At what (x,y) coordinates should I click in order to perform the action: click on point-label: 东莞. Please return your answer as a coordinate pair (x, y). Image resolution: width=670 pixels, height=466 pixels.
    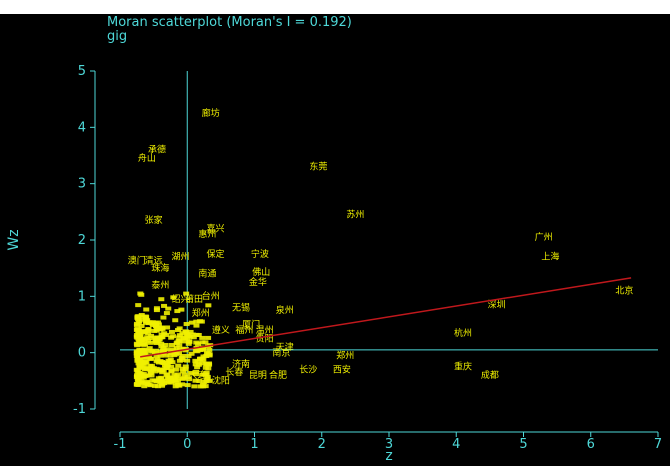
    Looking at the image, I should click on (318, 167).